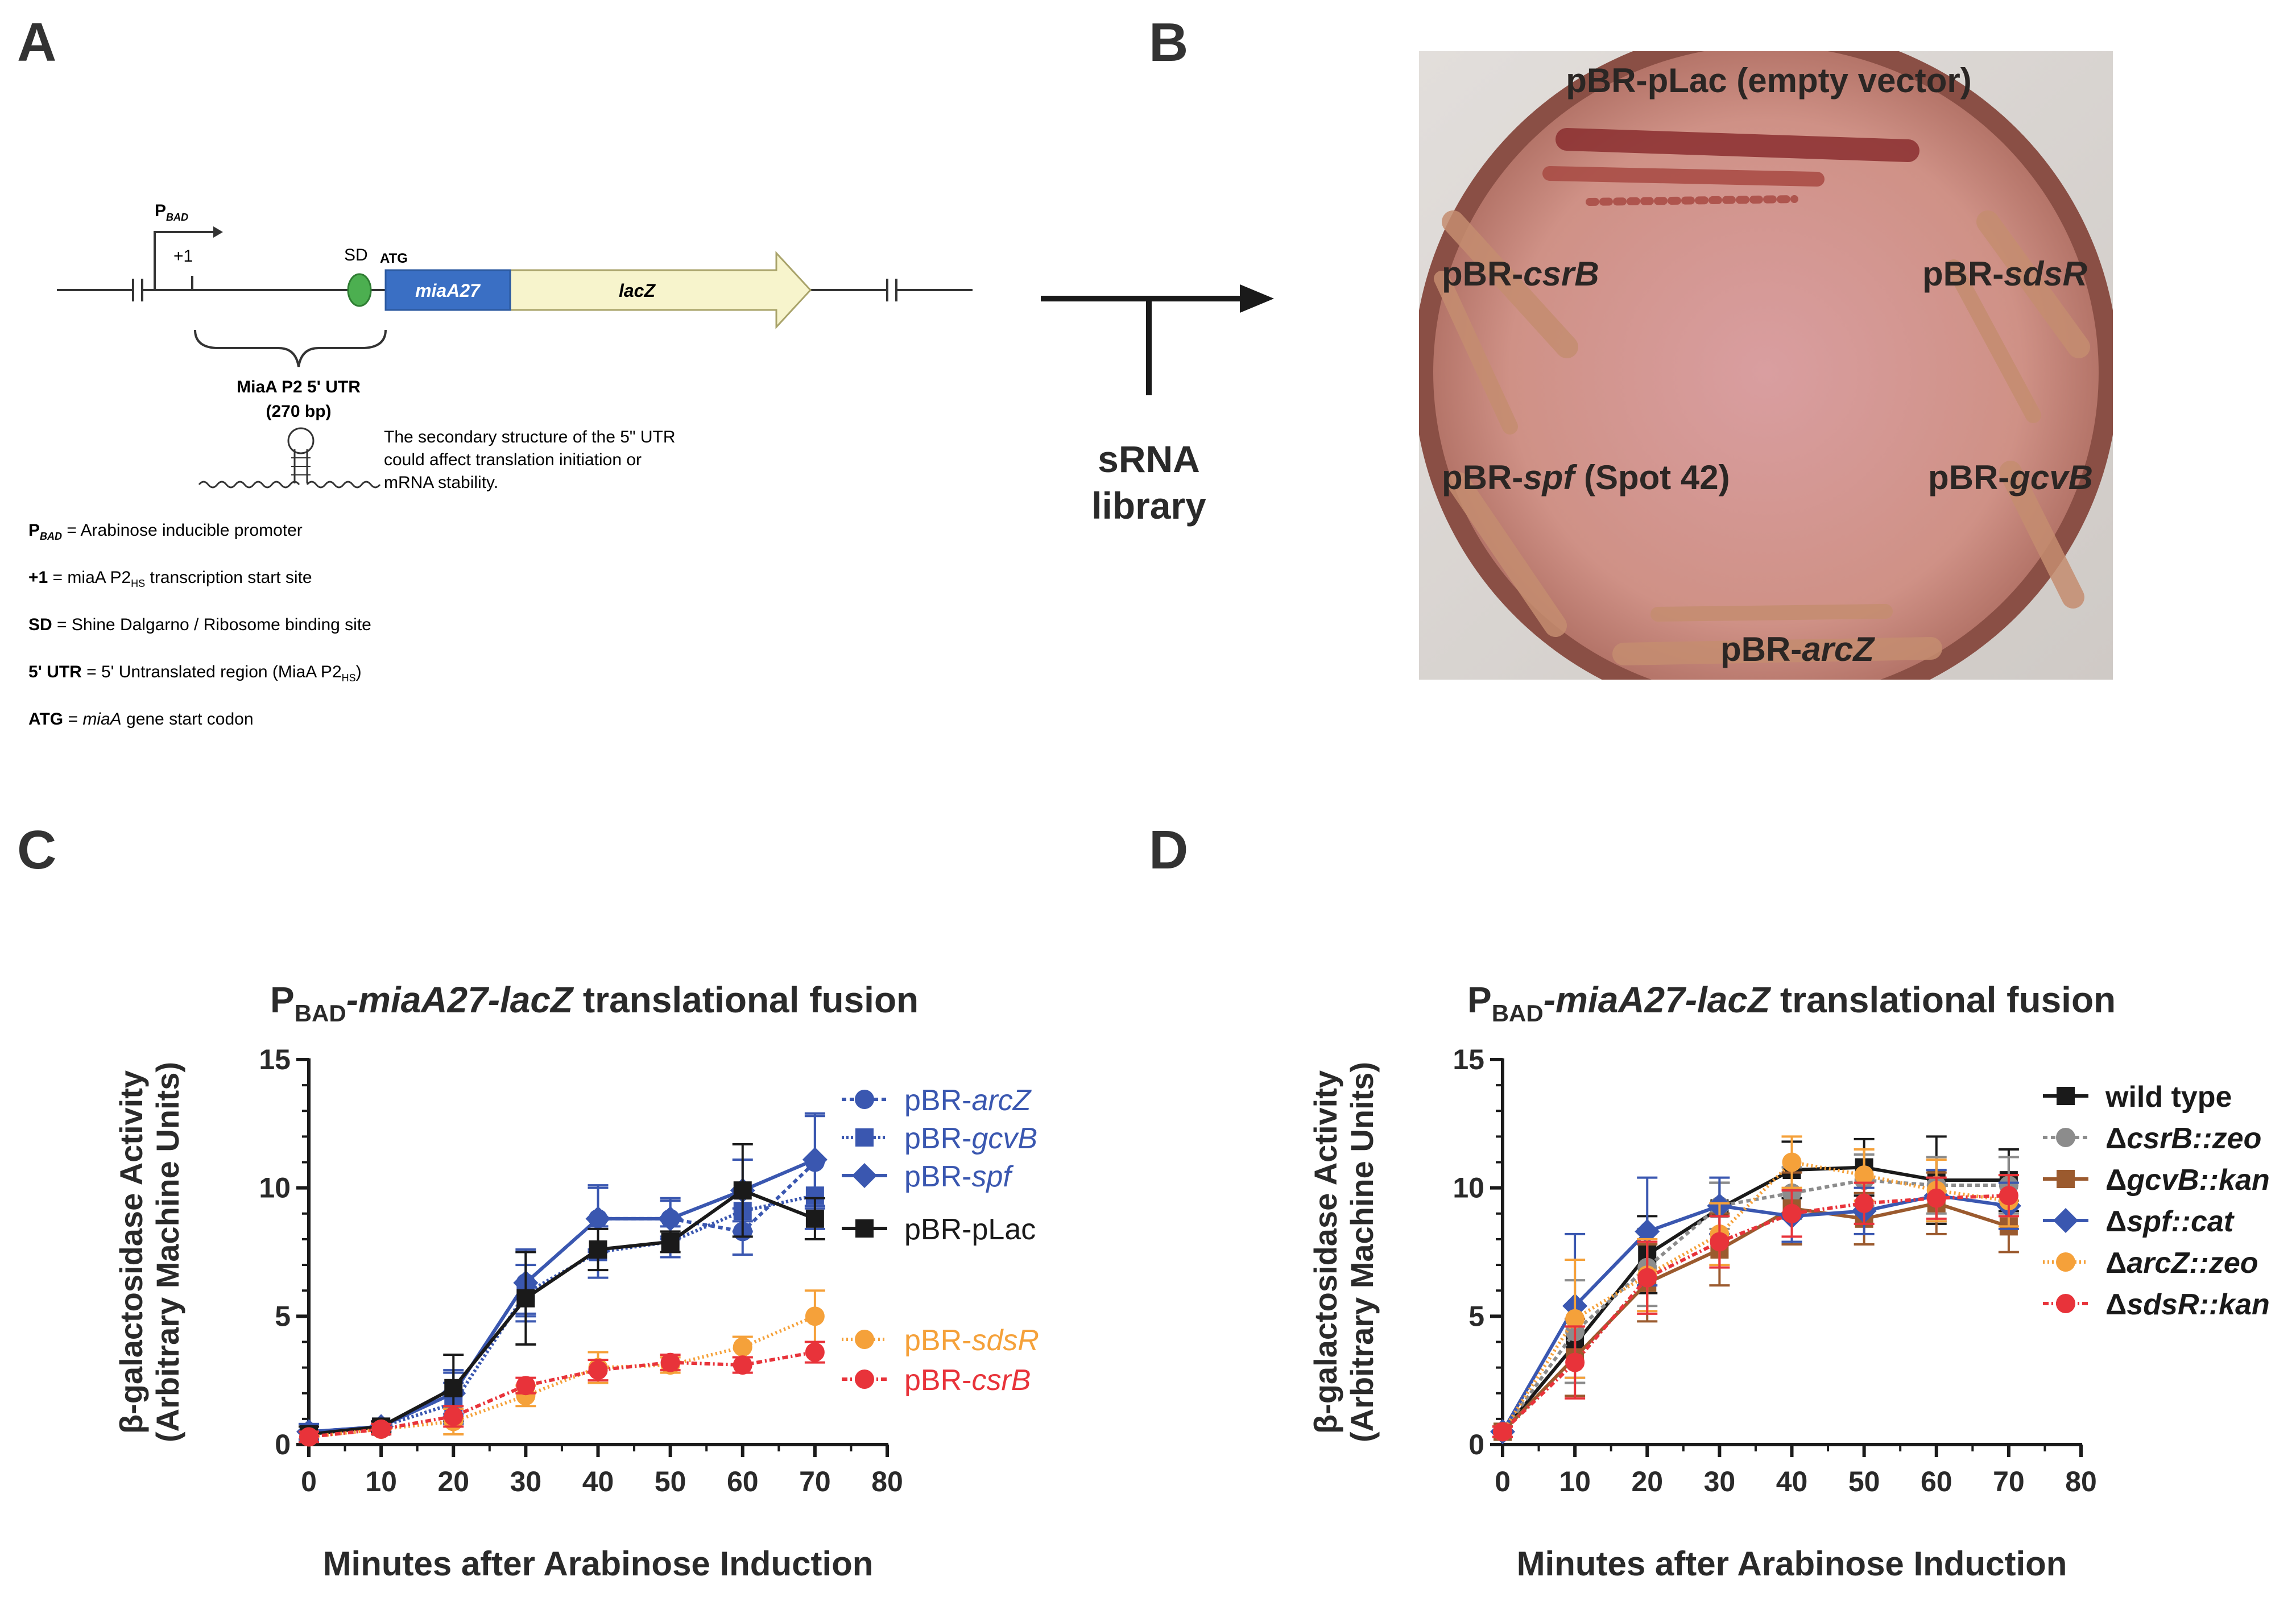  Describe the element at coordinates (299, 387) in the screenshot. I see `utr-label-line1: MiaA P2 5' UTR` at that location.